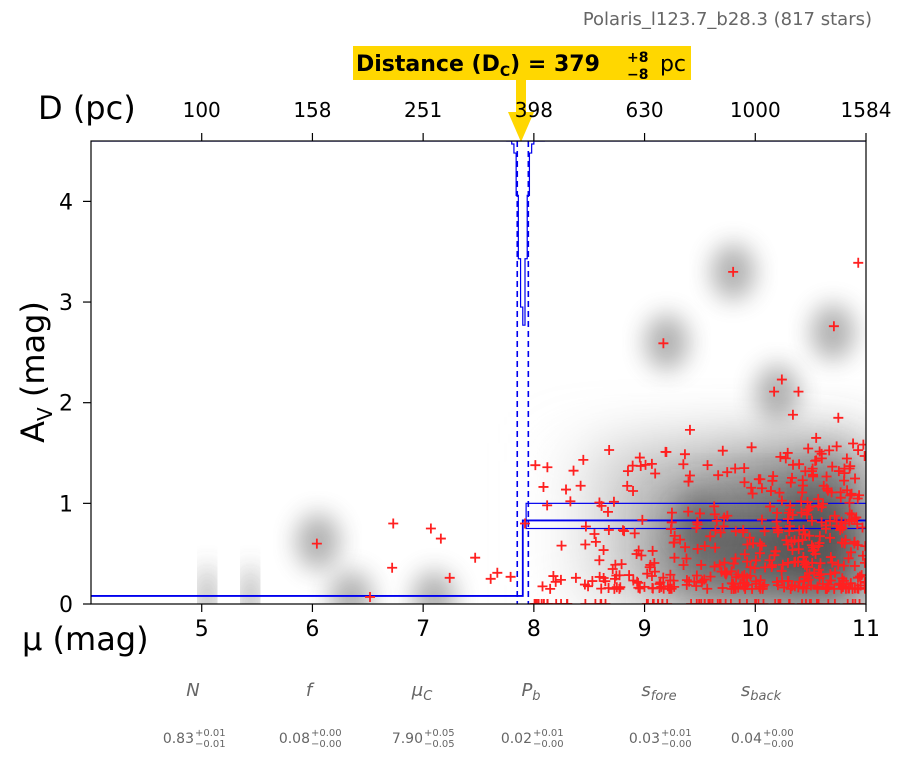 Image resolution: width=902 pixels, height=759 pixels. I want to click on x-tick-label: 10, so click(755, 629).